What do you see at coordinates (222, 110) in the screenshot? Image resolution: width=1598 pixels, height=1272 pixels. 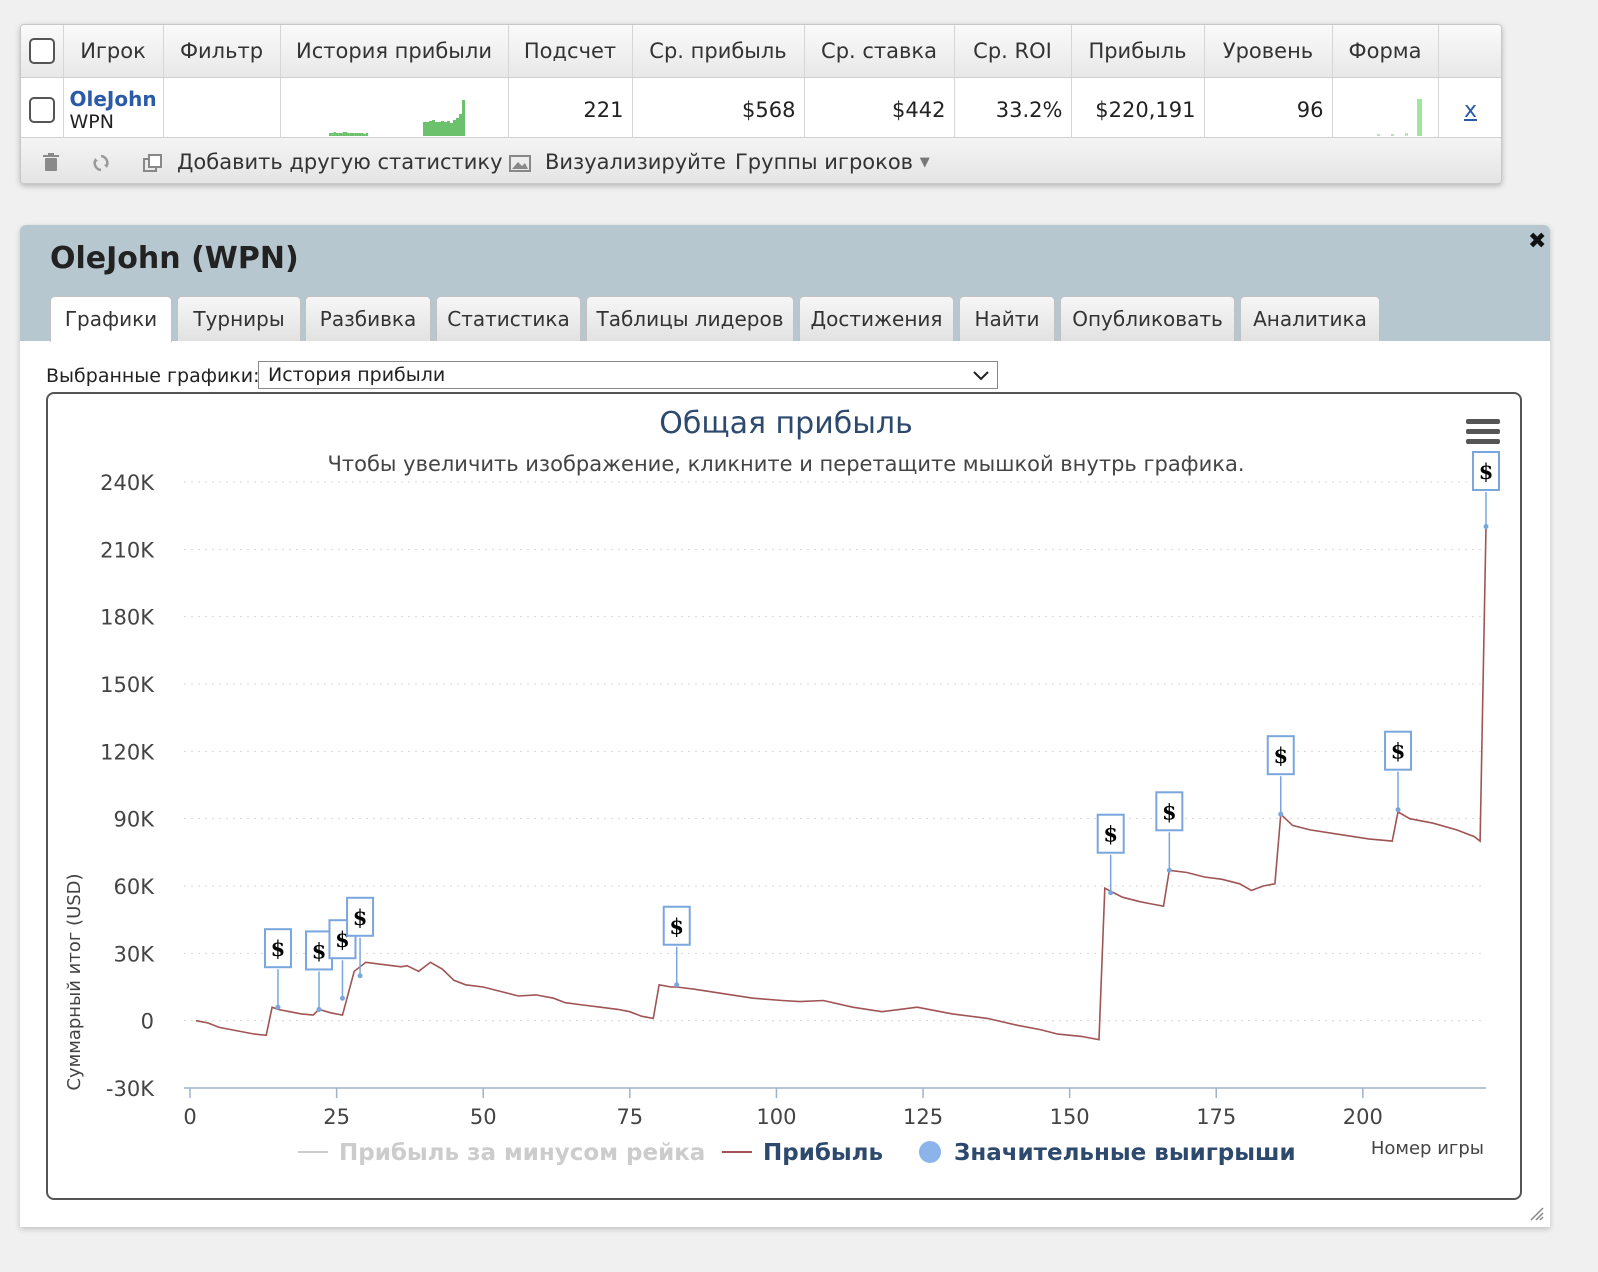 I see `filter-cell` at bounding box center [222, 110].